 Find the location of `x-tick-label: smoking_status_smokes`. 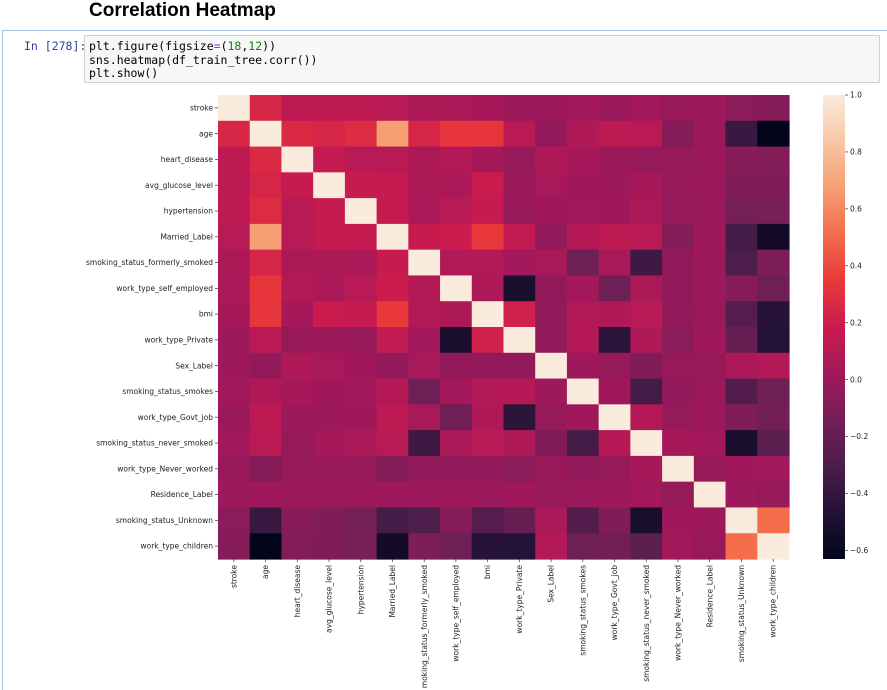

x-tick-label: smoking_status_smokes is located at coordinates (582, 610).